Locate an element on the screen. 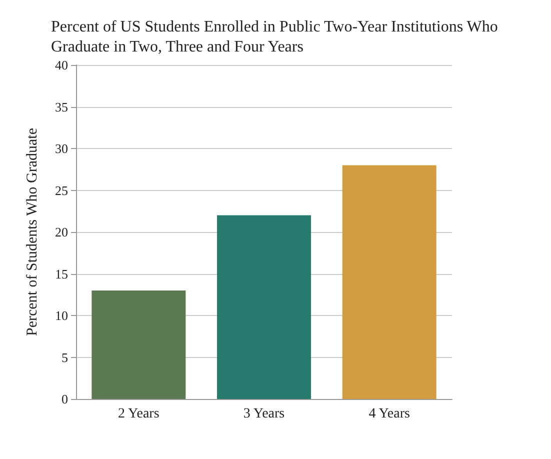  y-tick-label: 15 is located at coordinates (61, 274).